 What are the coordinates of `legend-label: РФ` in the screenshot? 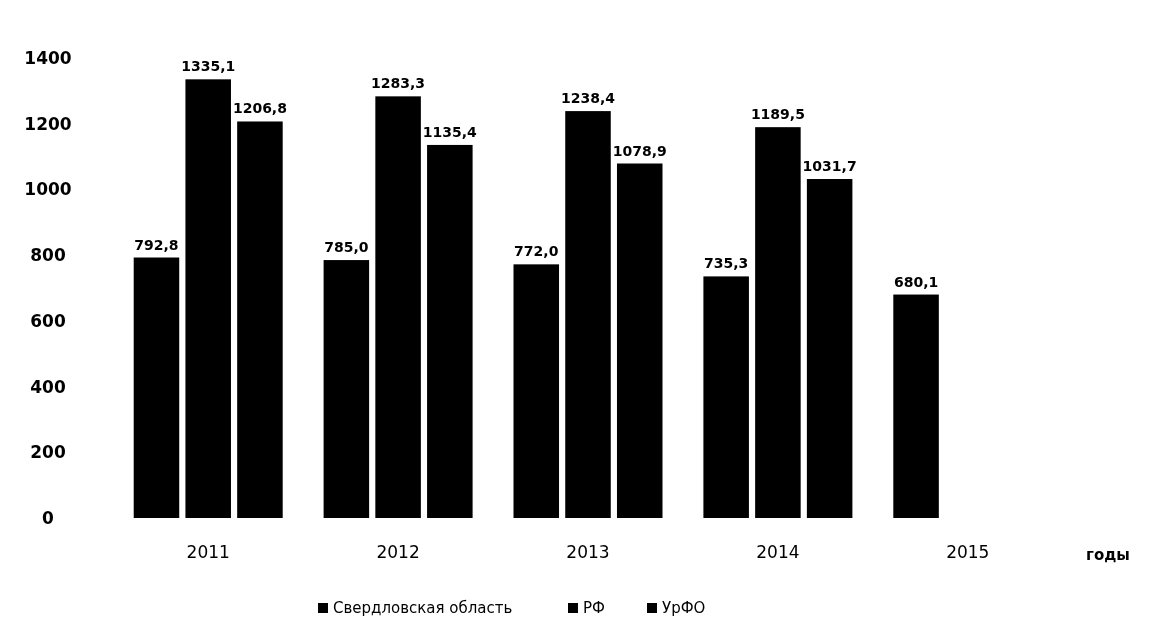 It's located at (594, 608).